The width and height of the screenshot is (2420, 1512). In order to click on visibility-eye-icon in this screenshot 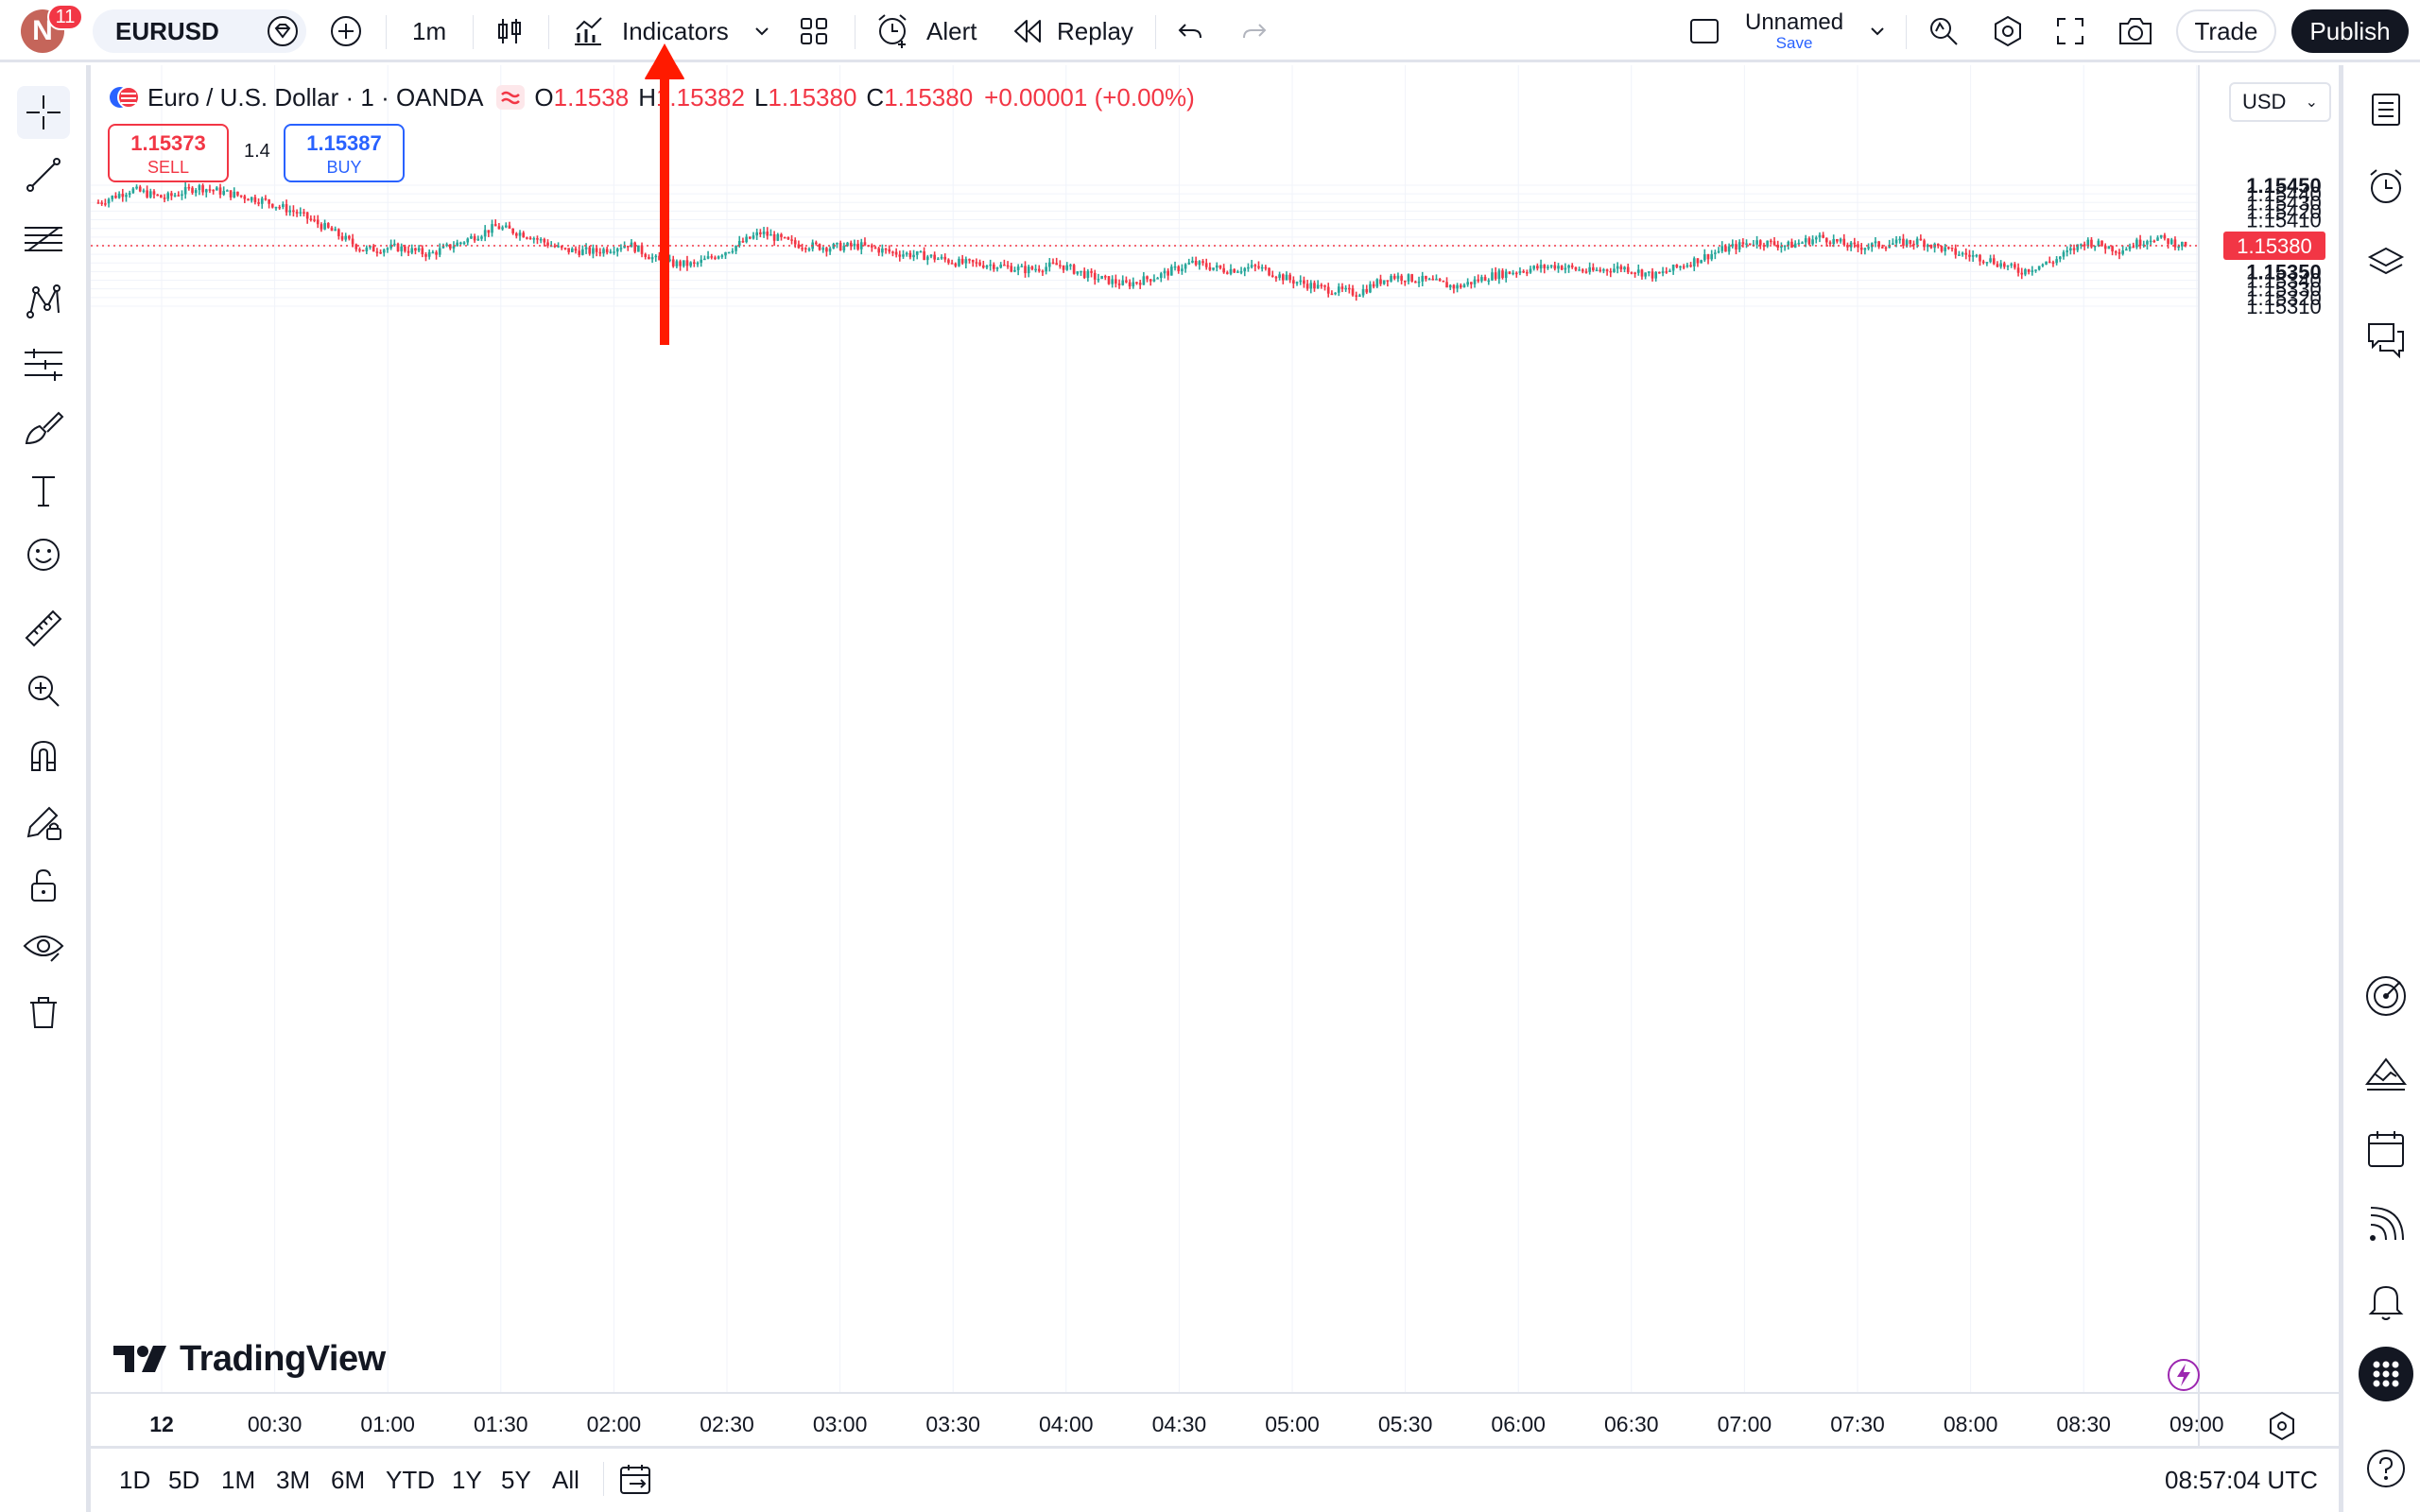, I will do `click(43, 947)`.